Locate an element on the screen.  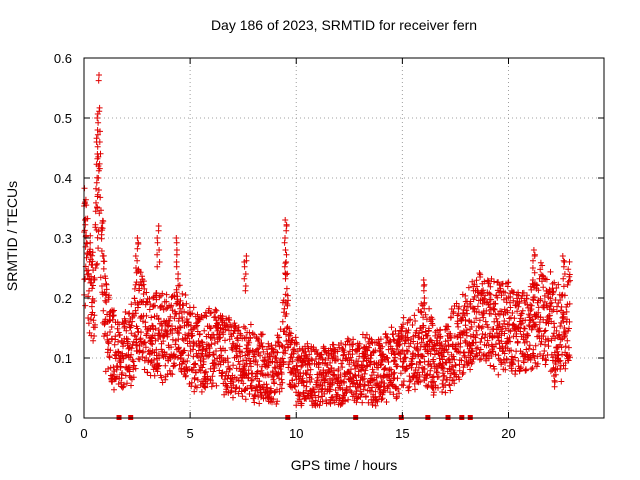
y-tick-label: 0.5 is located at coordinates (63, 118).